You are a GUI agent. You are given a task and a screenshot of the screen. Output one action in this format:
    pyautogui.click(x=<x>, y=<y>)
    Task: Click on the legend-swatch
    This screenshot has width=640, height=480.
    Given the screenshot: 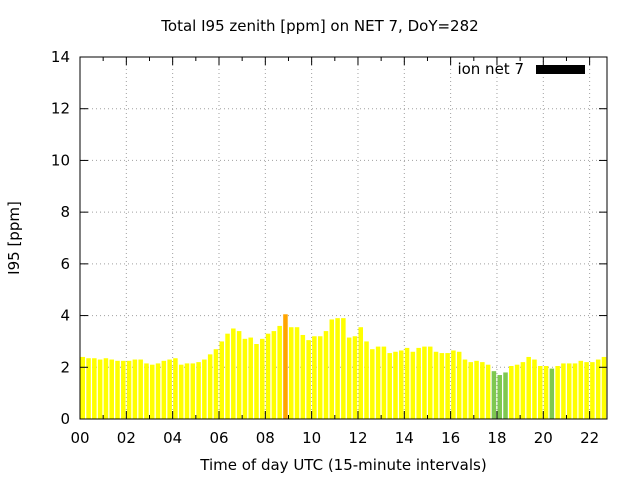 What is the action you would take?
    pyautogui.click(x=560, y=69)
    